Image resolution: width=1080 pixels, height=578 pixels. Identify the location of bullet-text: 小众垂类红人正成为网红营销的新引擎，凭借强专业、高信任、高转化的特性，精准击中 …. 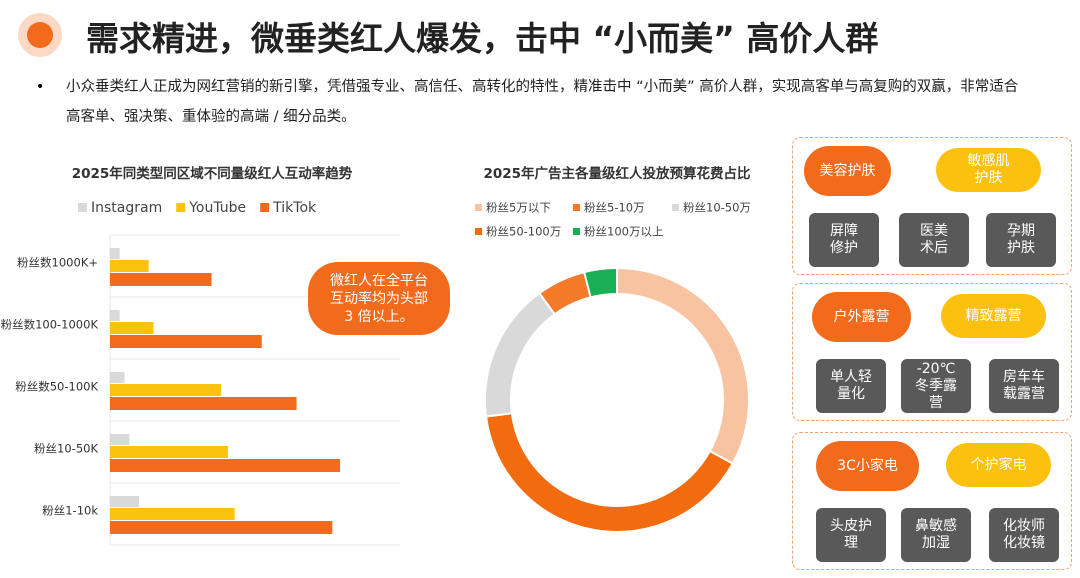
(542, 102).